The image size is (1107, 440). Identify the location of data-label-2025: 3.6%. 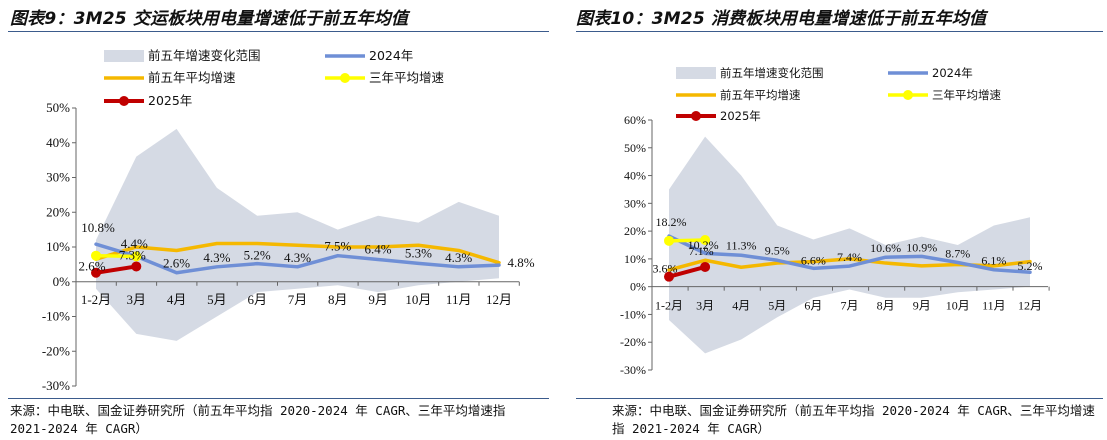
(665, 269).